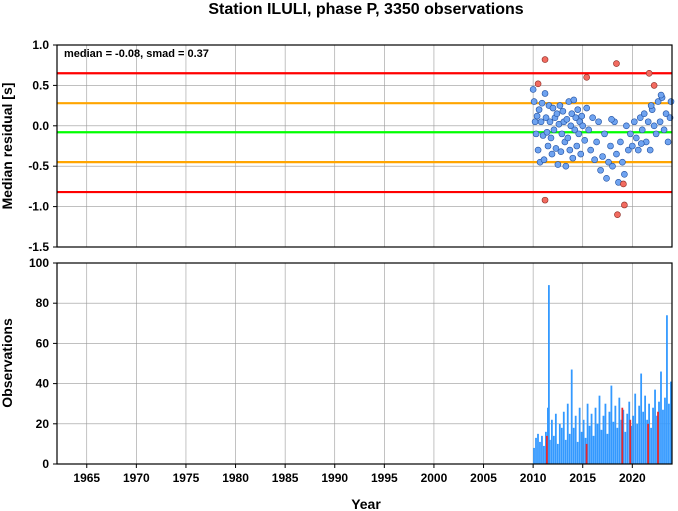 Image resolution: width=678 pixels, height=511 pixels. Describe the element at coordinates (632, 478) in the screenshot. I see `x-tick-label: 2020` at that location.